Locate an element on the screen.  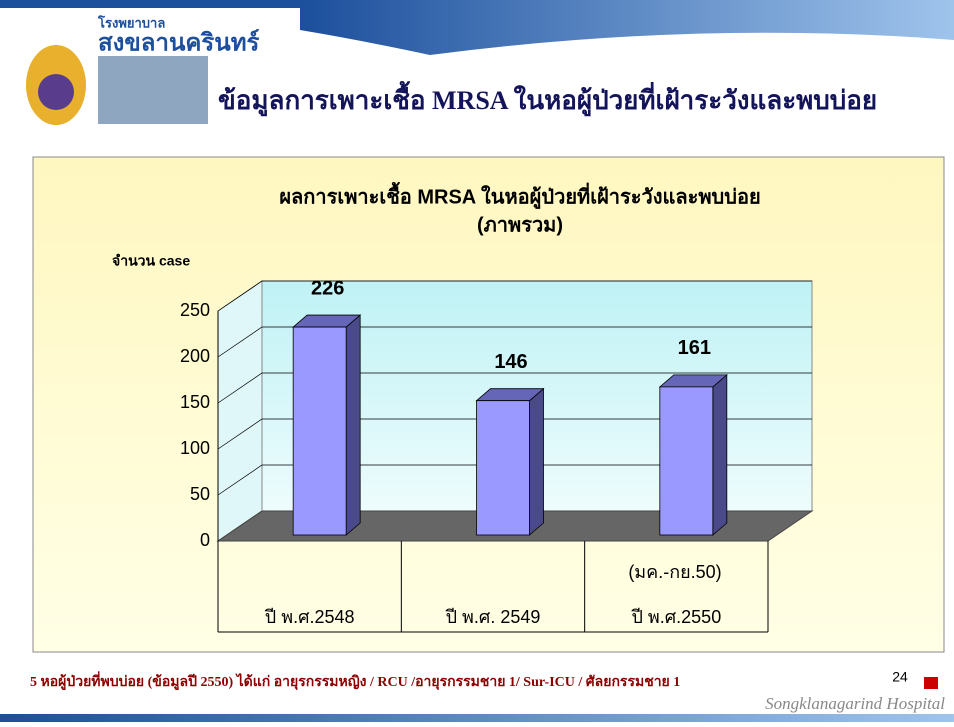
icon is located at coordinates (931, 683).